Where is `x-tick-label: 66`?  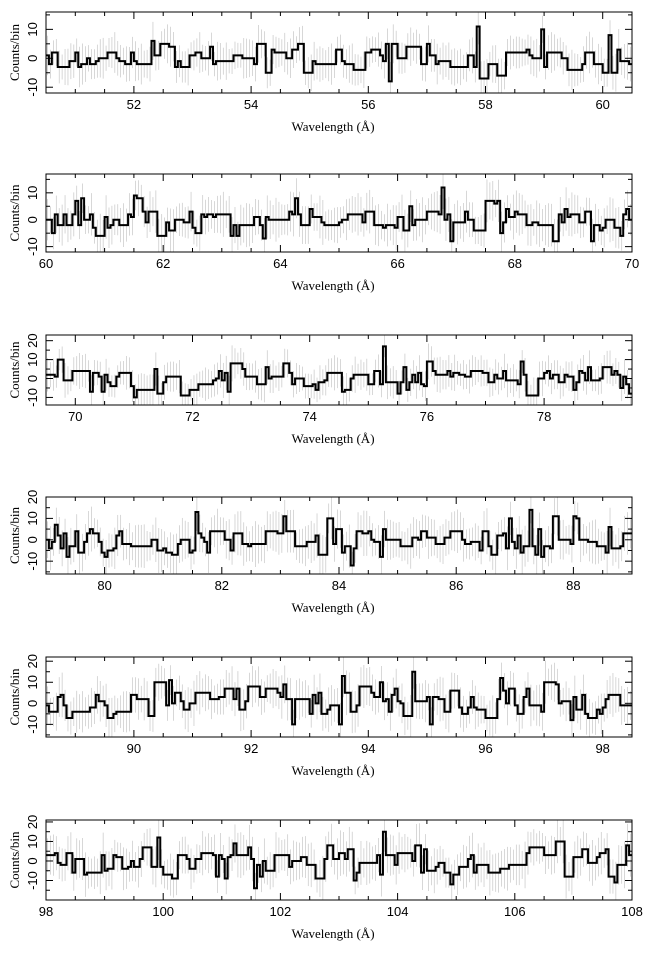
x-tick-label: 66 is located at coordinates (397, 263).